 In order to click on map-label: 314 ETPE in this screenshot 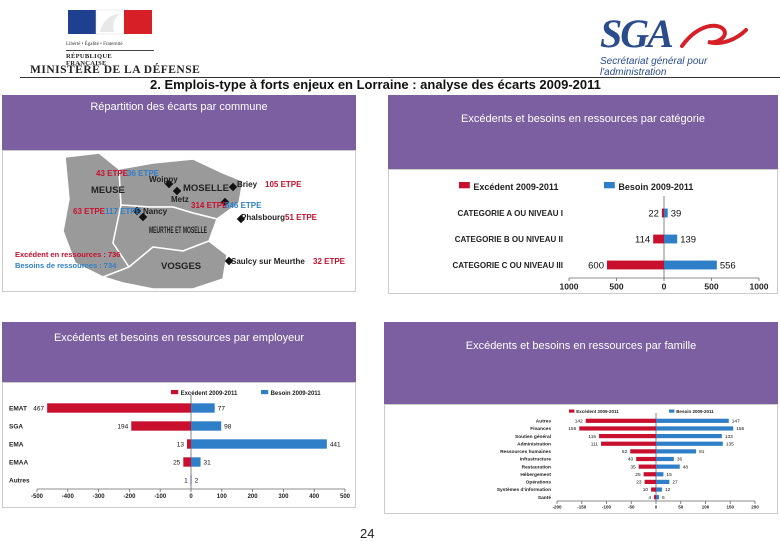, I will do `click(209, 205)`.